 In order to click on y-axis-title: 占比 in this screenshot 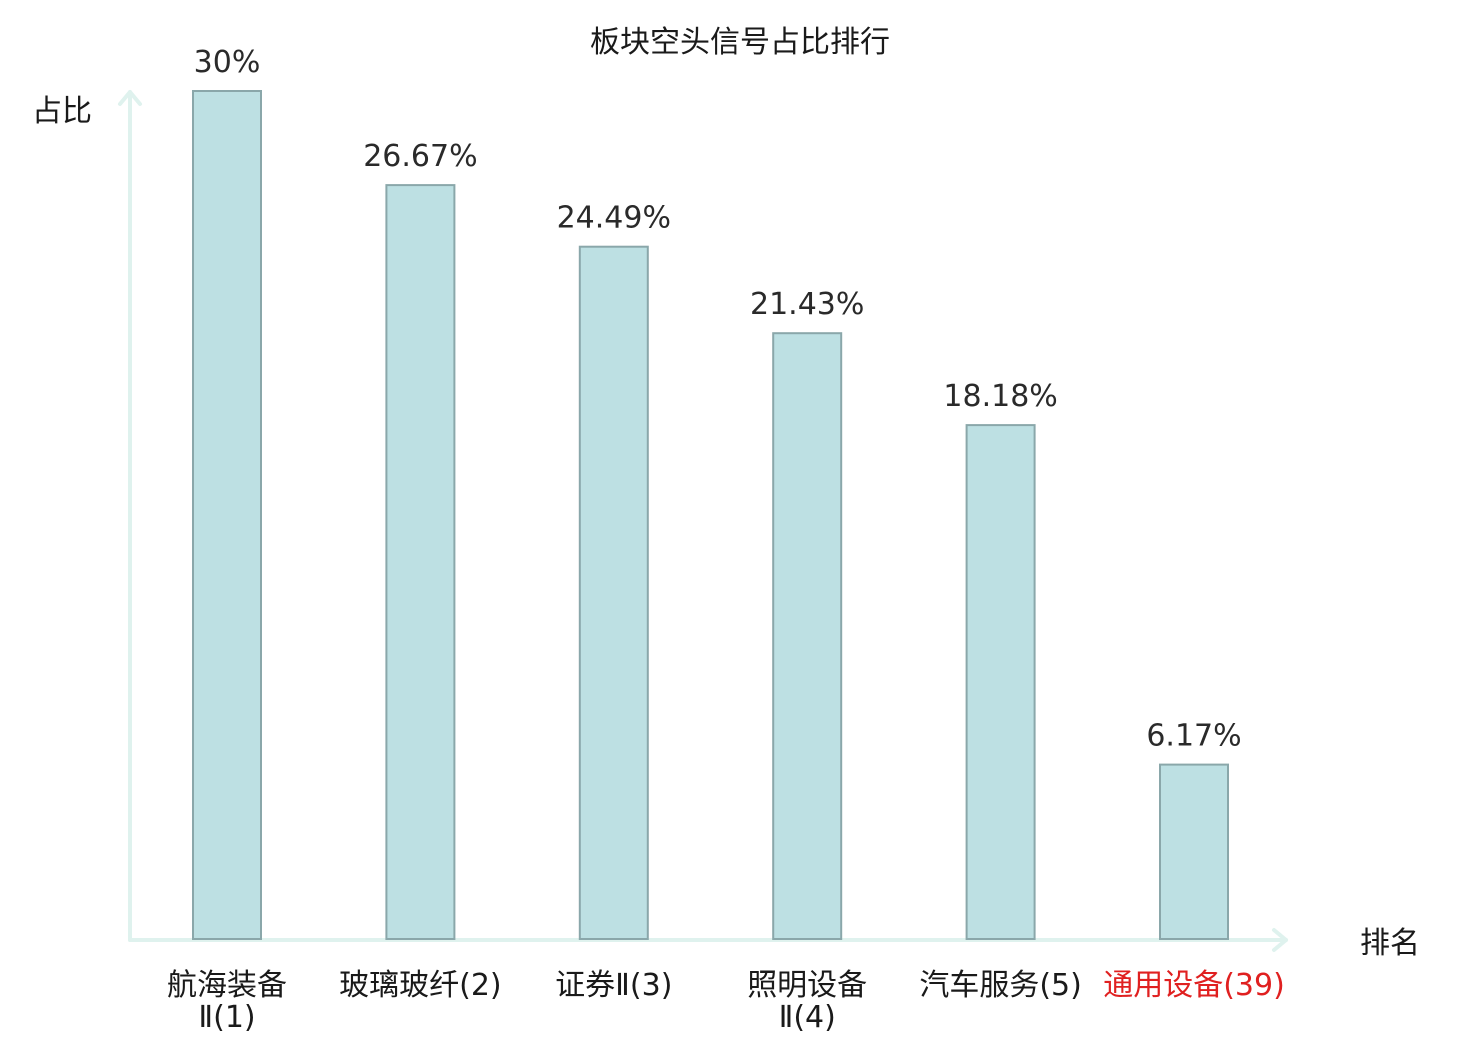, I will do `click(62, 111)`.